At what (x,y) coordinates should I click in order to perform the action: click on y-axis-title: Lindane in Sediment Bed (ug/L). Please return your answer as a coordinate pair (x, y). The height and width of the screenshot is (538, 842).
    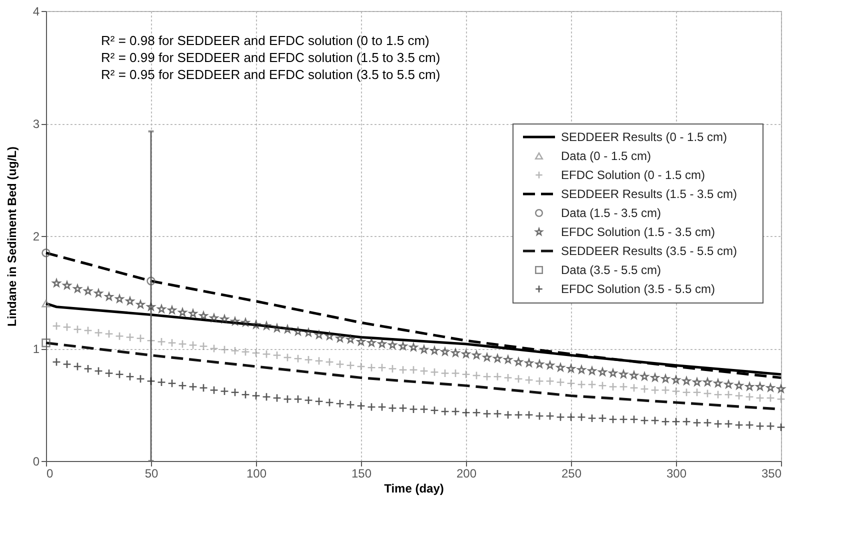
    Looking at the image, I should click on (11, 236).